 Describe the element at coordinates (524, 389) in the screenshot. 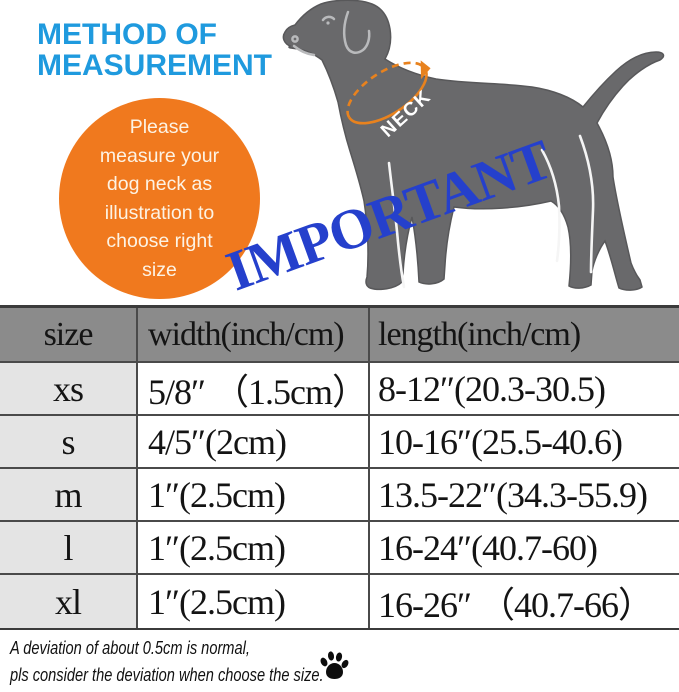

I see `table-cell-length: 8-12″(20.3-30.5)` at that location.